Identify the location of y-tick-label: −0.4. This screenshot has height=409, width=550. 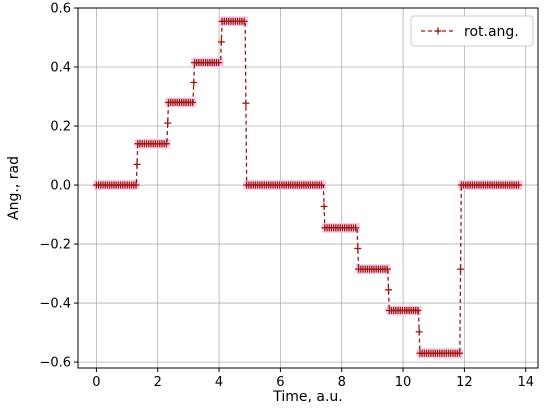
(55, 304).